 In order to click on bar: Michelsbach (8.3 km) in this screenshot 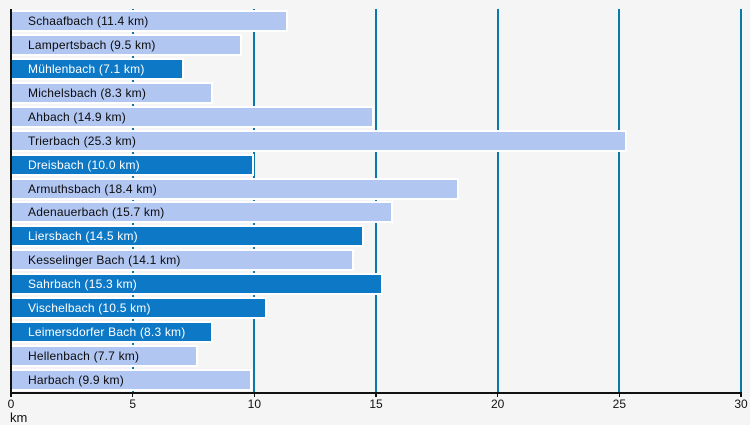, I will do `click(112, 92)`.